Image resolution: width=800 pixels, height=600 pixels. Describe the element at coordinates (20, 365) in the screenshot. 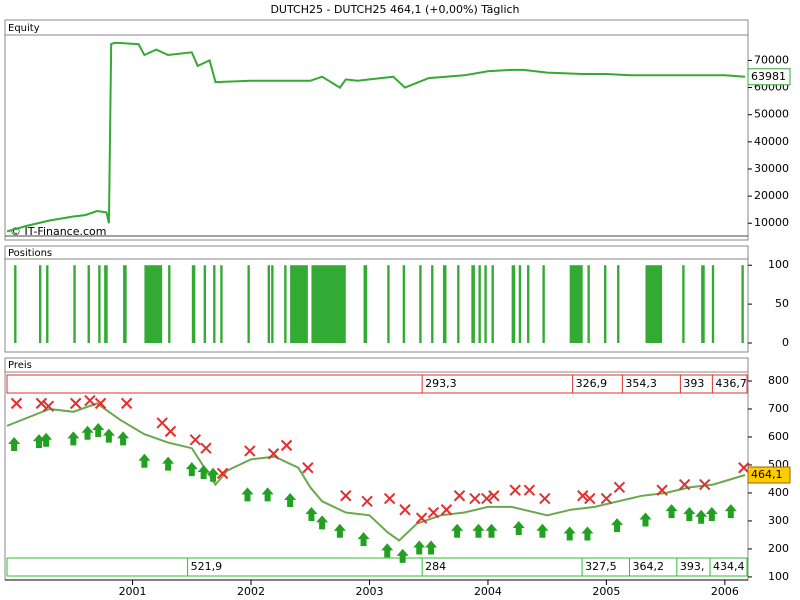

I see `panel-title: Preis` at that location.